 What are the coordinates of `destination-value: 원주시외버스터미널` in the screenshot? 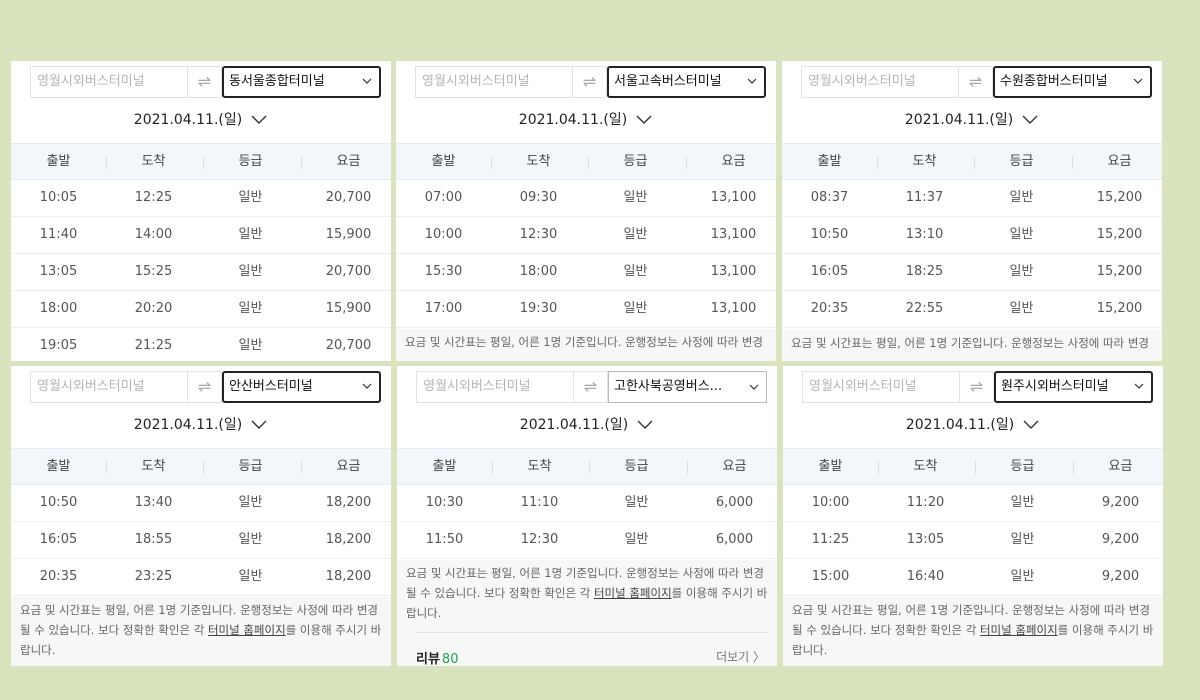 It's located at (1055, 386).